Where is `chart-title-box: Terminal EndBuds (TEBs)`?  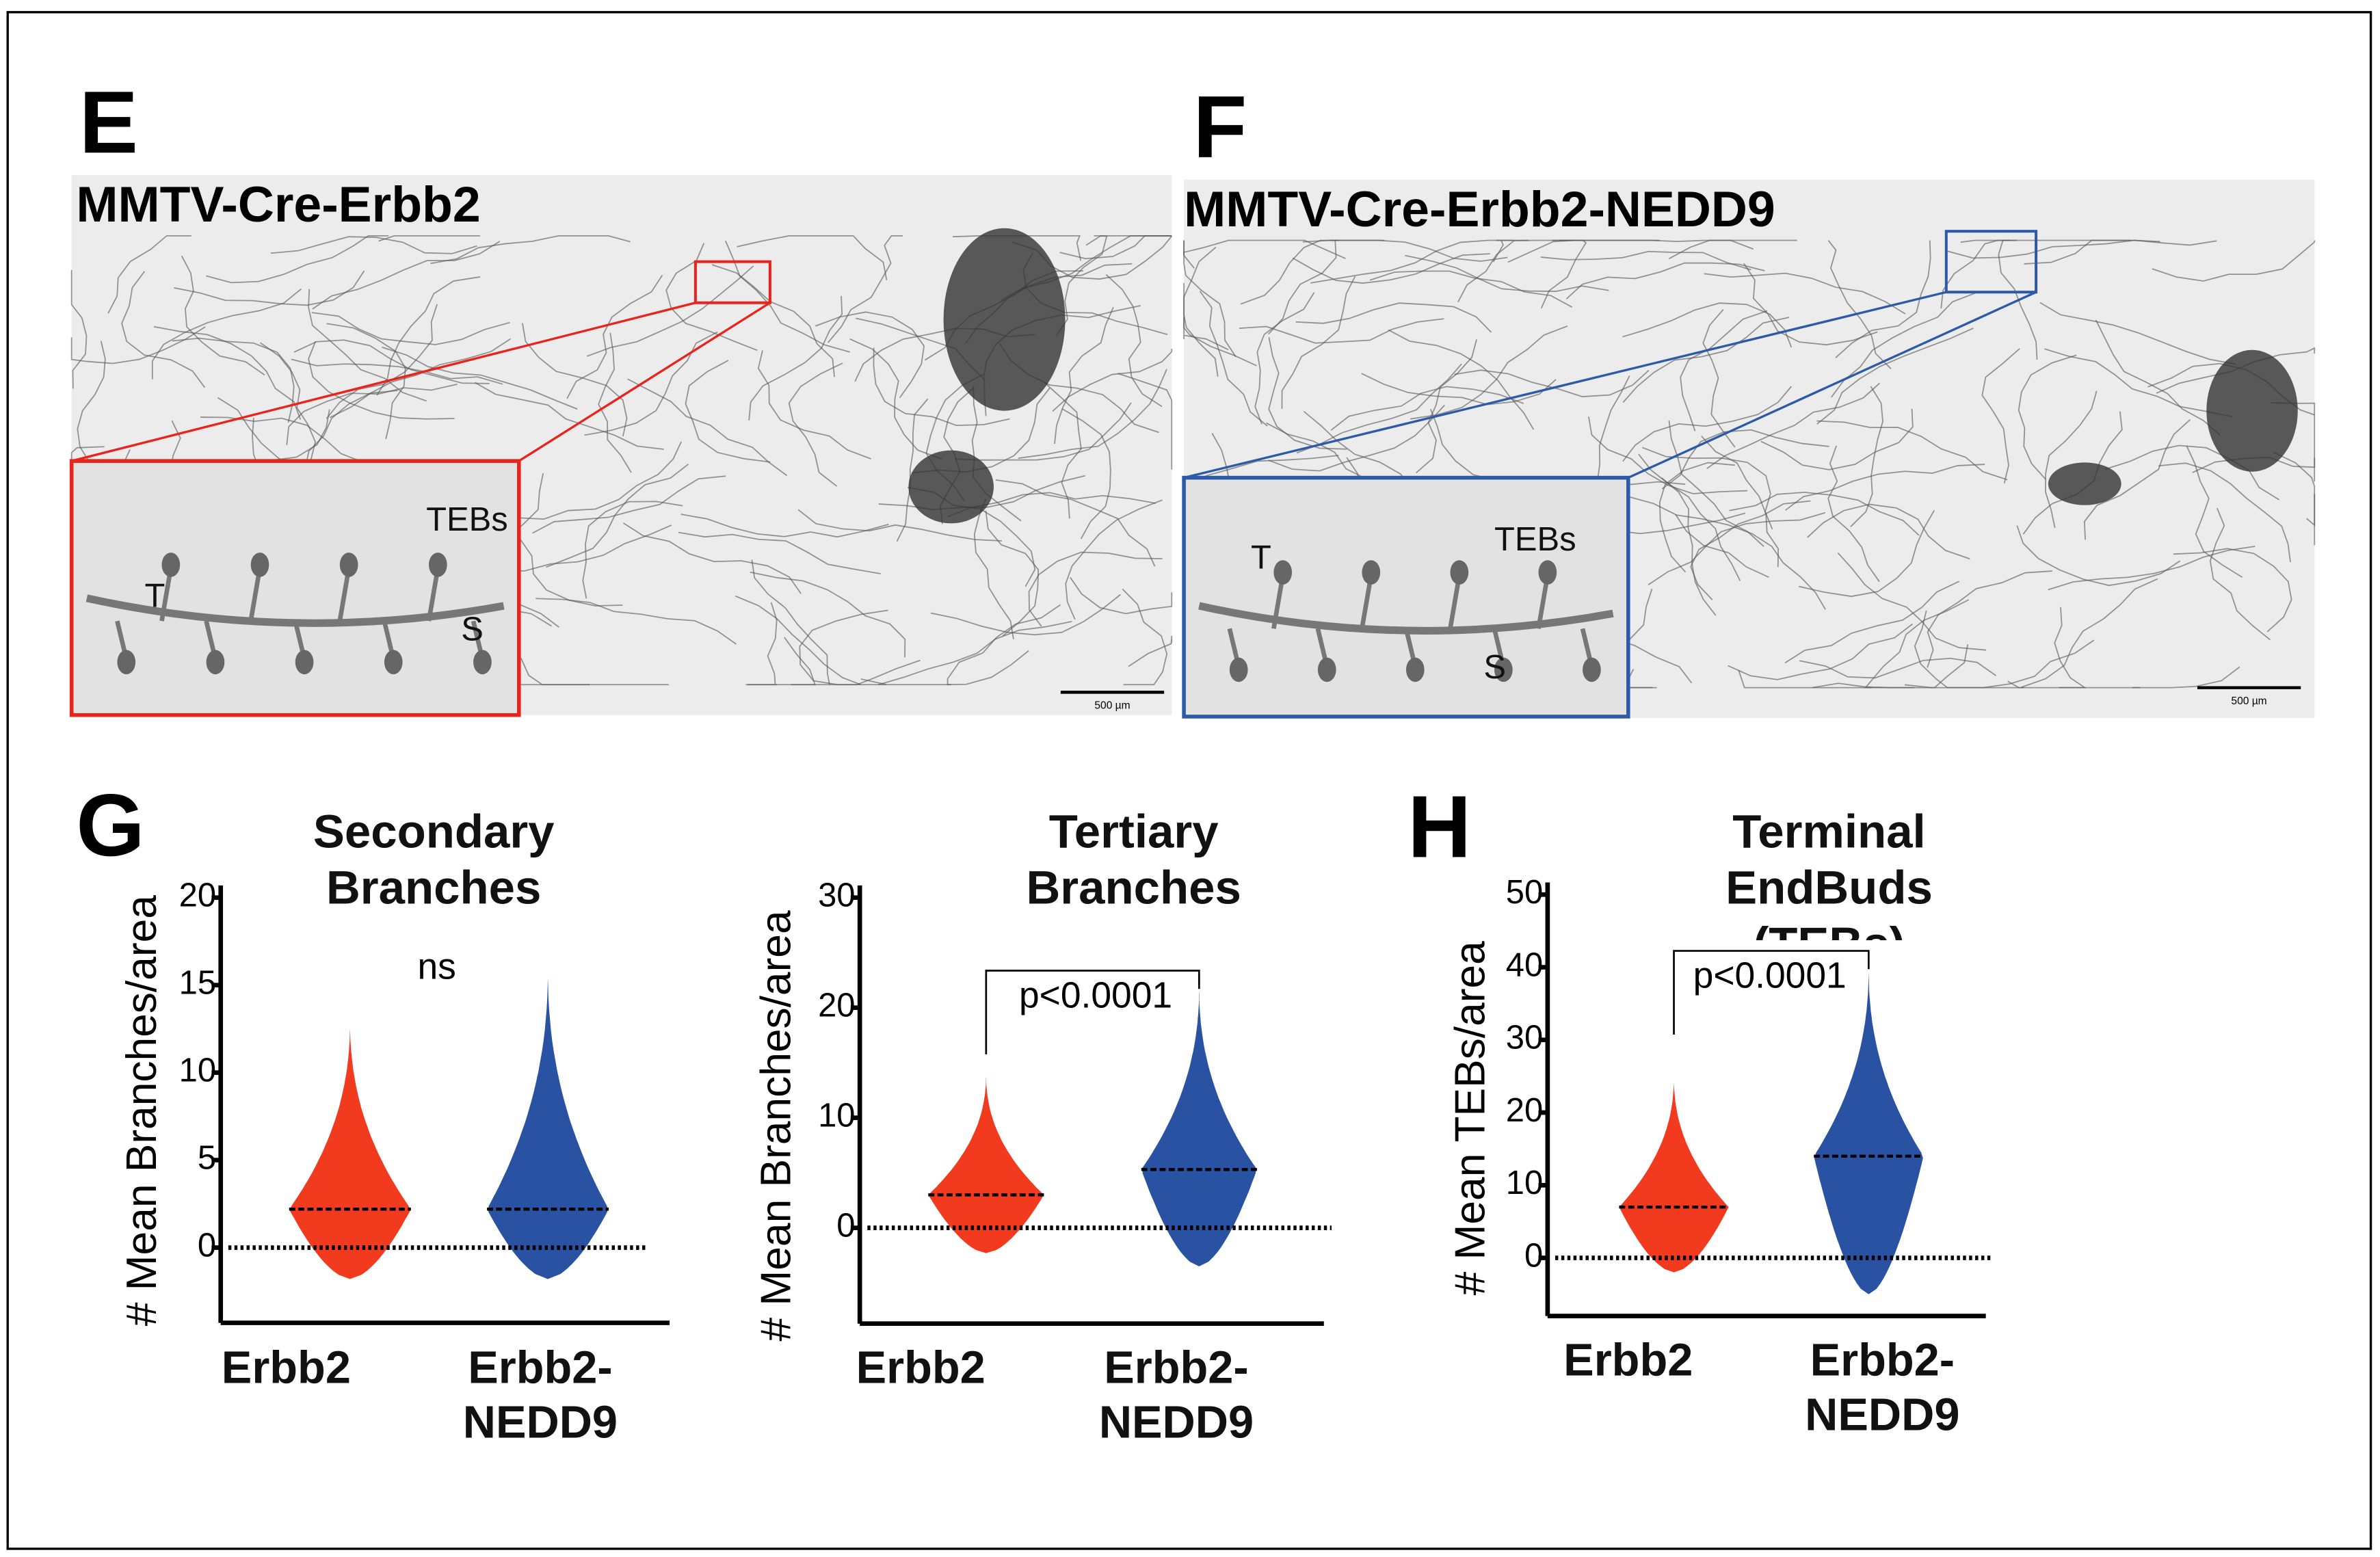 chart-title-box: Terminal EndBuds (TEBs) is located at coordinates (1829, 872).